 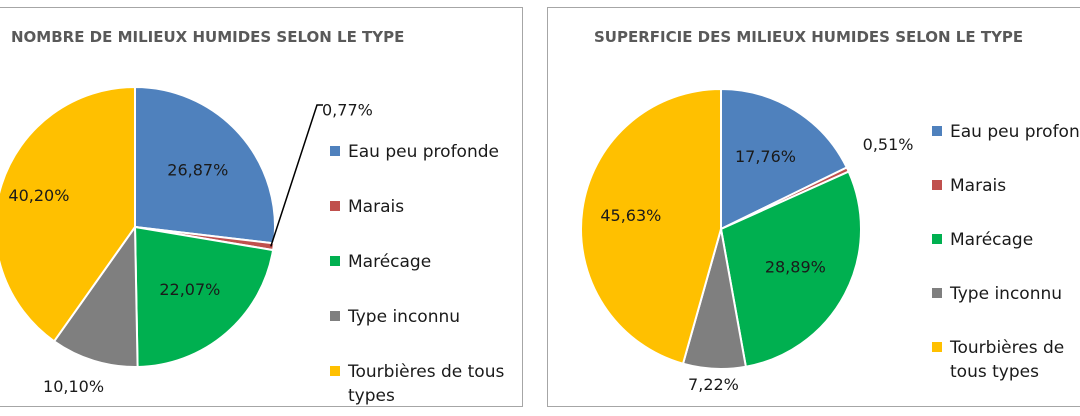 What do you see at coordinates (713, 384) in the screenshot?
I see `data-label: 7,22%` at bounding box center [713, 384].